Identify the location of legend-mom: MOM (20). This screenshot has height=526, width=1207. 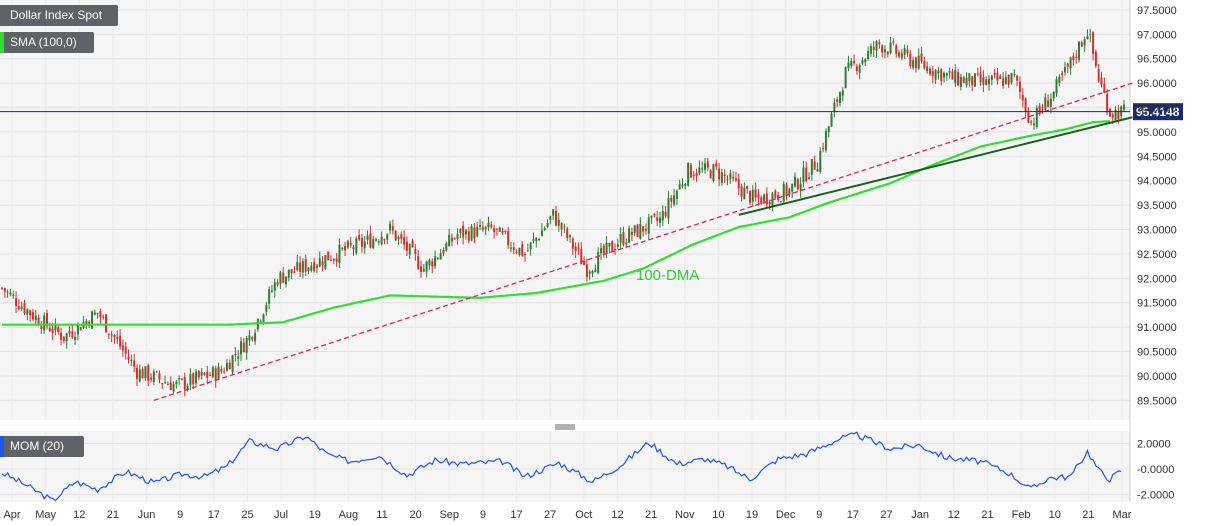
(42, 446).